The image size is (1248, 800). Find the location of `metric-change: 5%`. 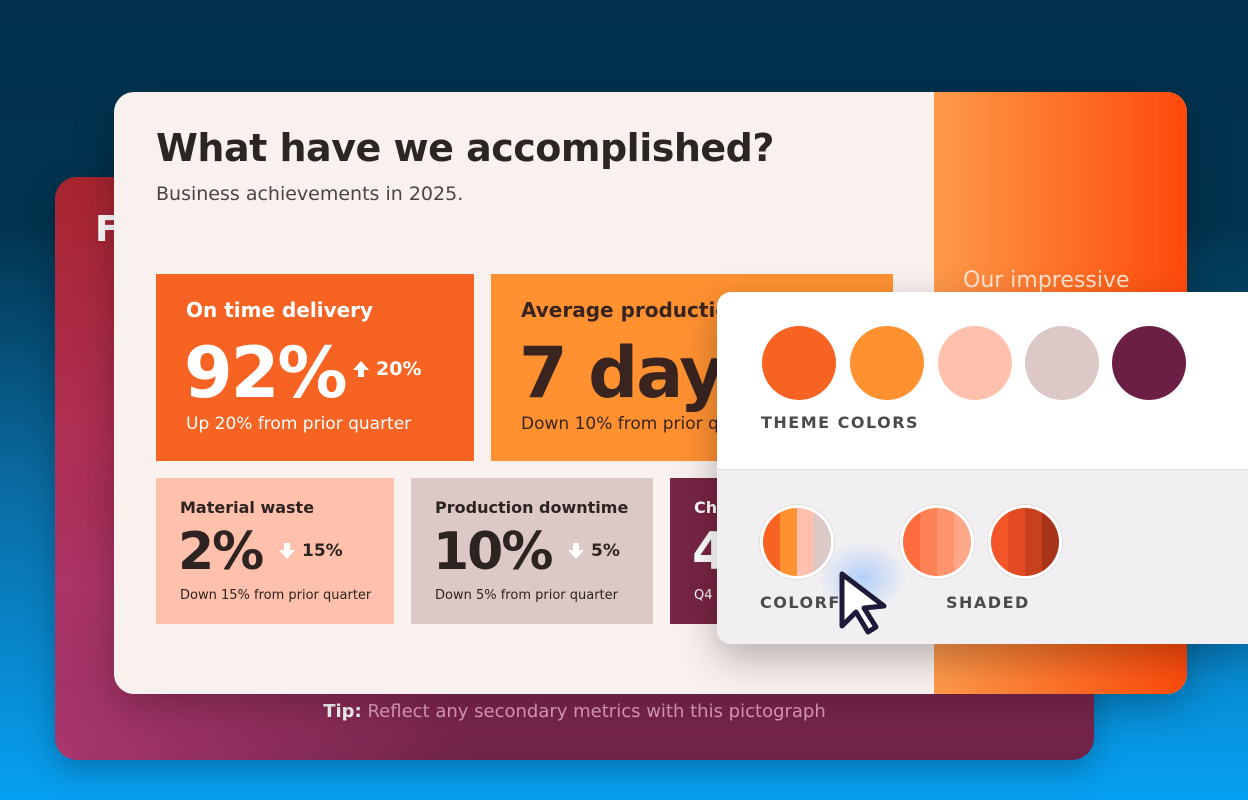

metric-change: 5% is located at coordinates (593, 551).